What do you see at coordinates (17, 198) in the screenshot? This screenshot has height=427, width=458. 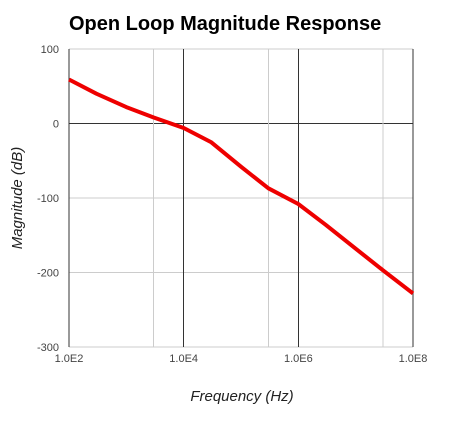 I see `y-axis-label: Magnitude (dB)` at bounding box center [17, 198].